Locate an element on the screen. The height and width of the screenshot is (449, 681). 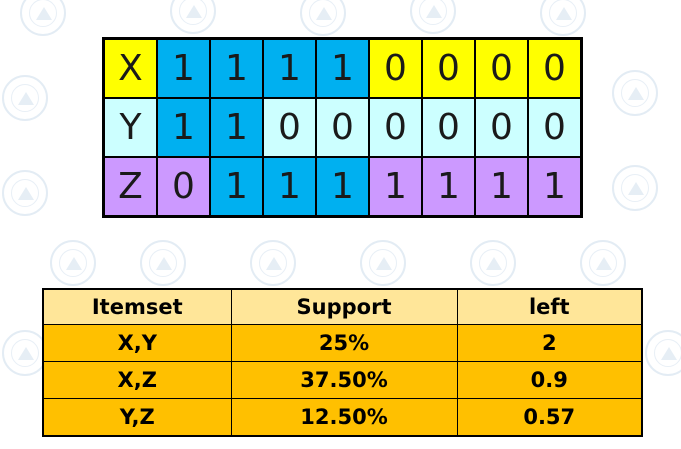
header-itemset: Itemset is located at coordinates (137, 306).